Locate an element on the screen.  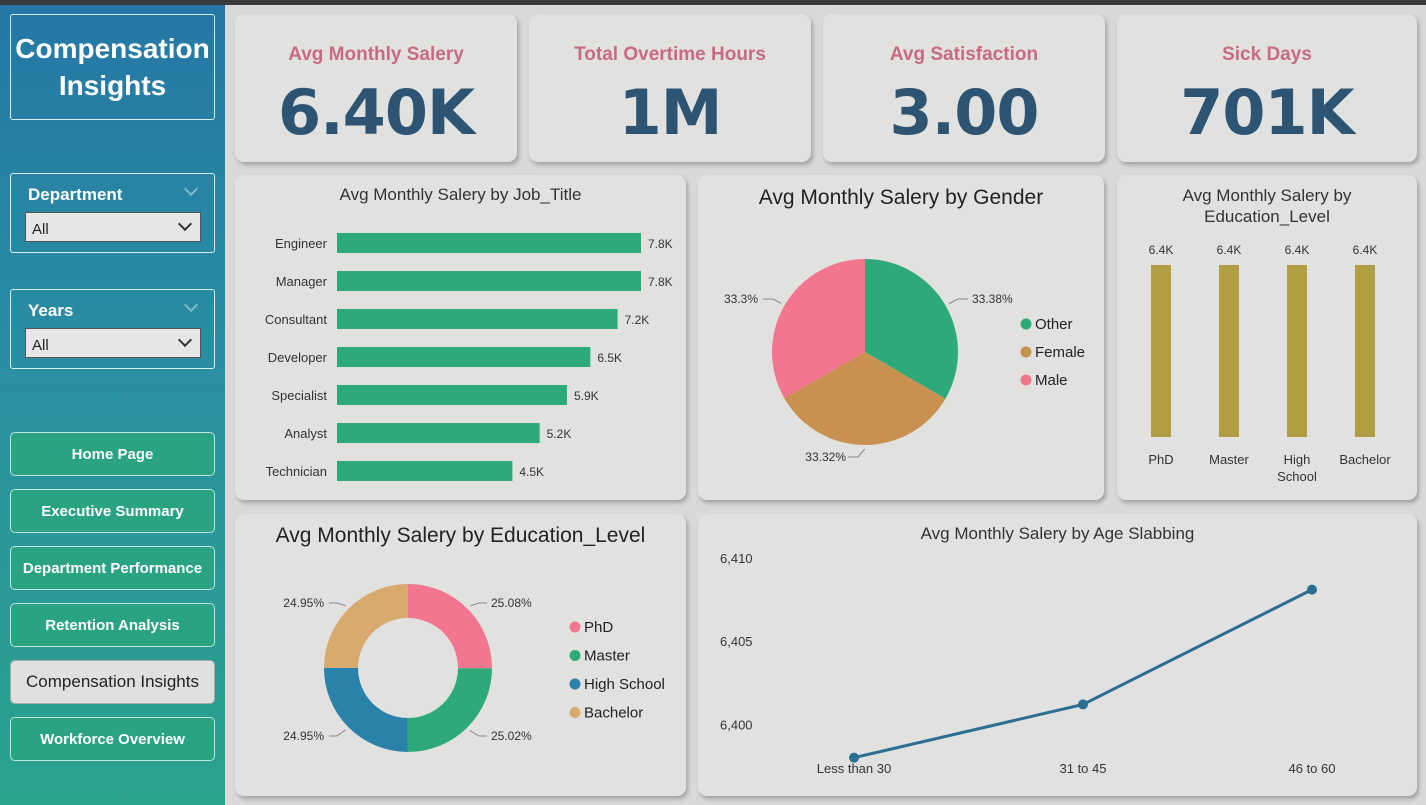
data-label: 5.2K is located at coordinates (559, 434).